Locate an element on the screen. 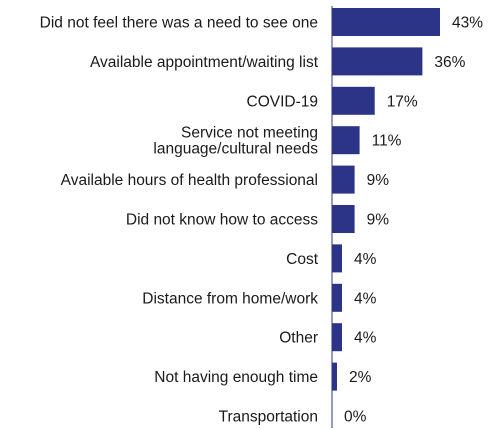 The width and height of the screenshot is (490, 429). value-label: 11% is located at coordinates (387, 141).